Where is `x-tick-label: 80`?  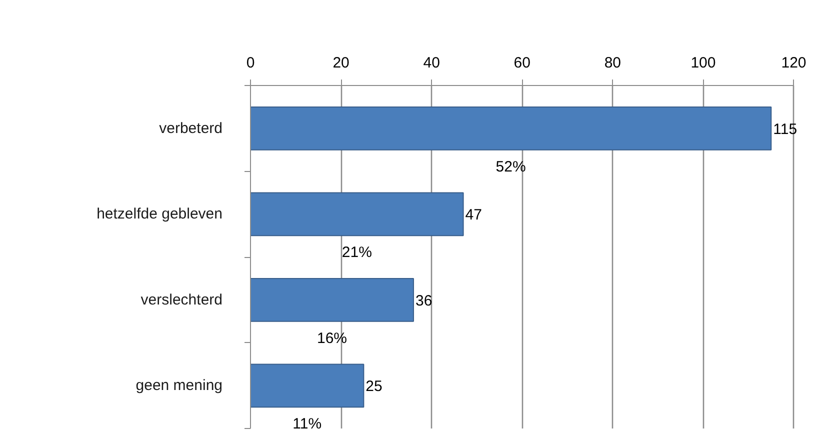
x-tick-label: 80 is located at coordinates (613, 63).